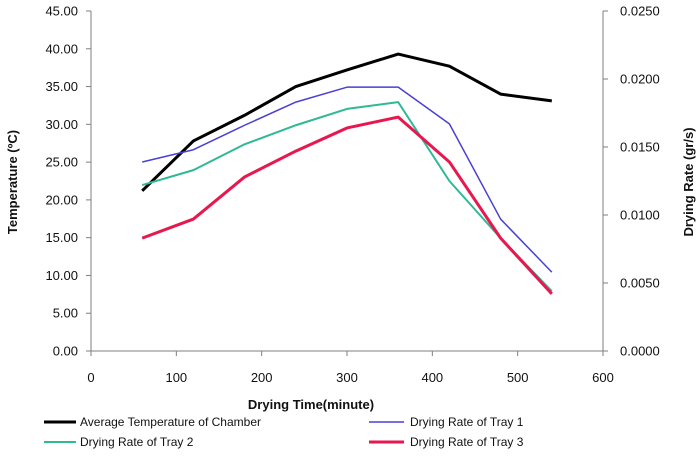 This screenshot has width=700, height=457. What do you see at coordinates (467, 422) in the screenshot?
I see `legend-label-2: Drying Rate of Tray 1` at bounding box center [467, 422].